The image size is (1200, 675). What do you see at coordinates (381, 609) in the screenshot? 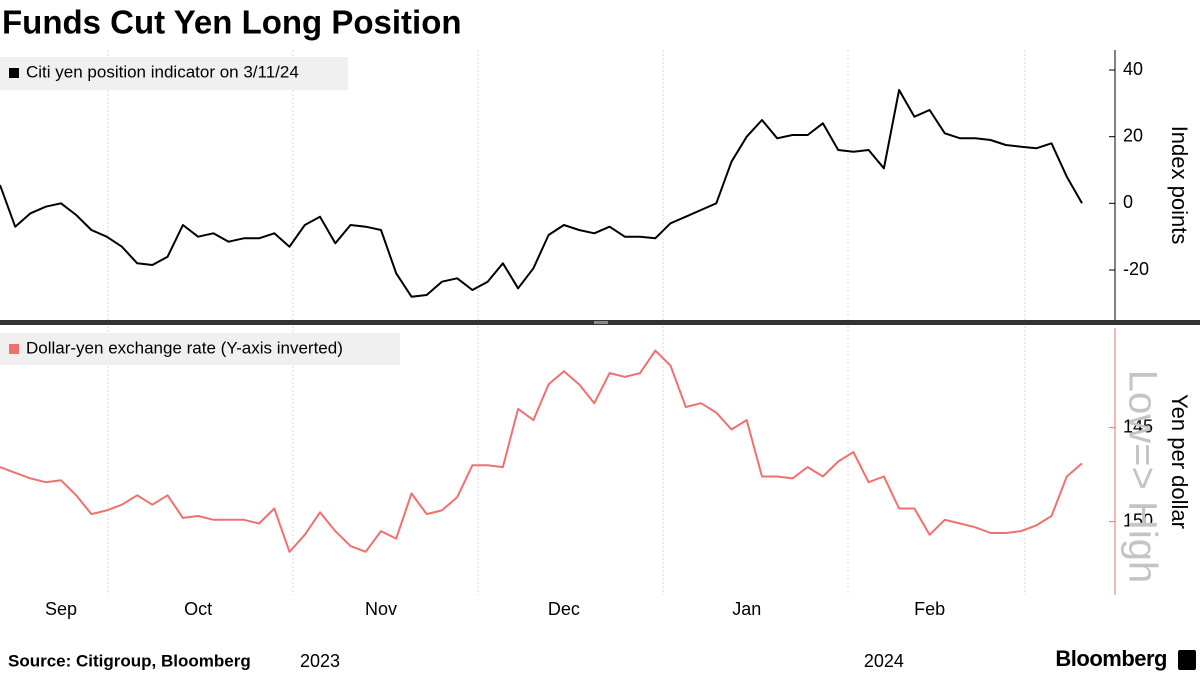
I see `x-tick-label: Nov` at bounding box center [381, 609].